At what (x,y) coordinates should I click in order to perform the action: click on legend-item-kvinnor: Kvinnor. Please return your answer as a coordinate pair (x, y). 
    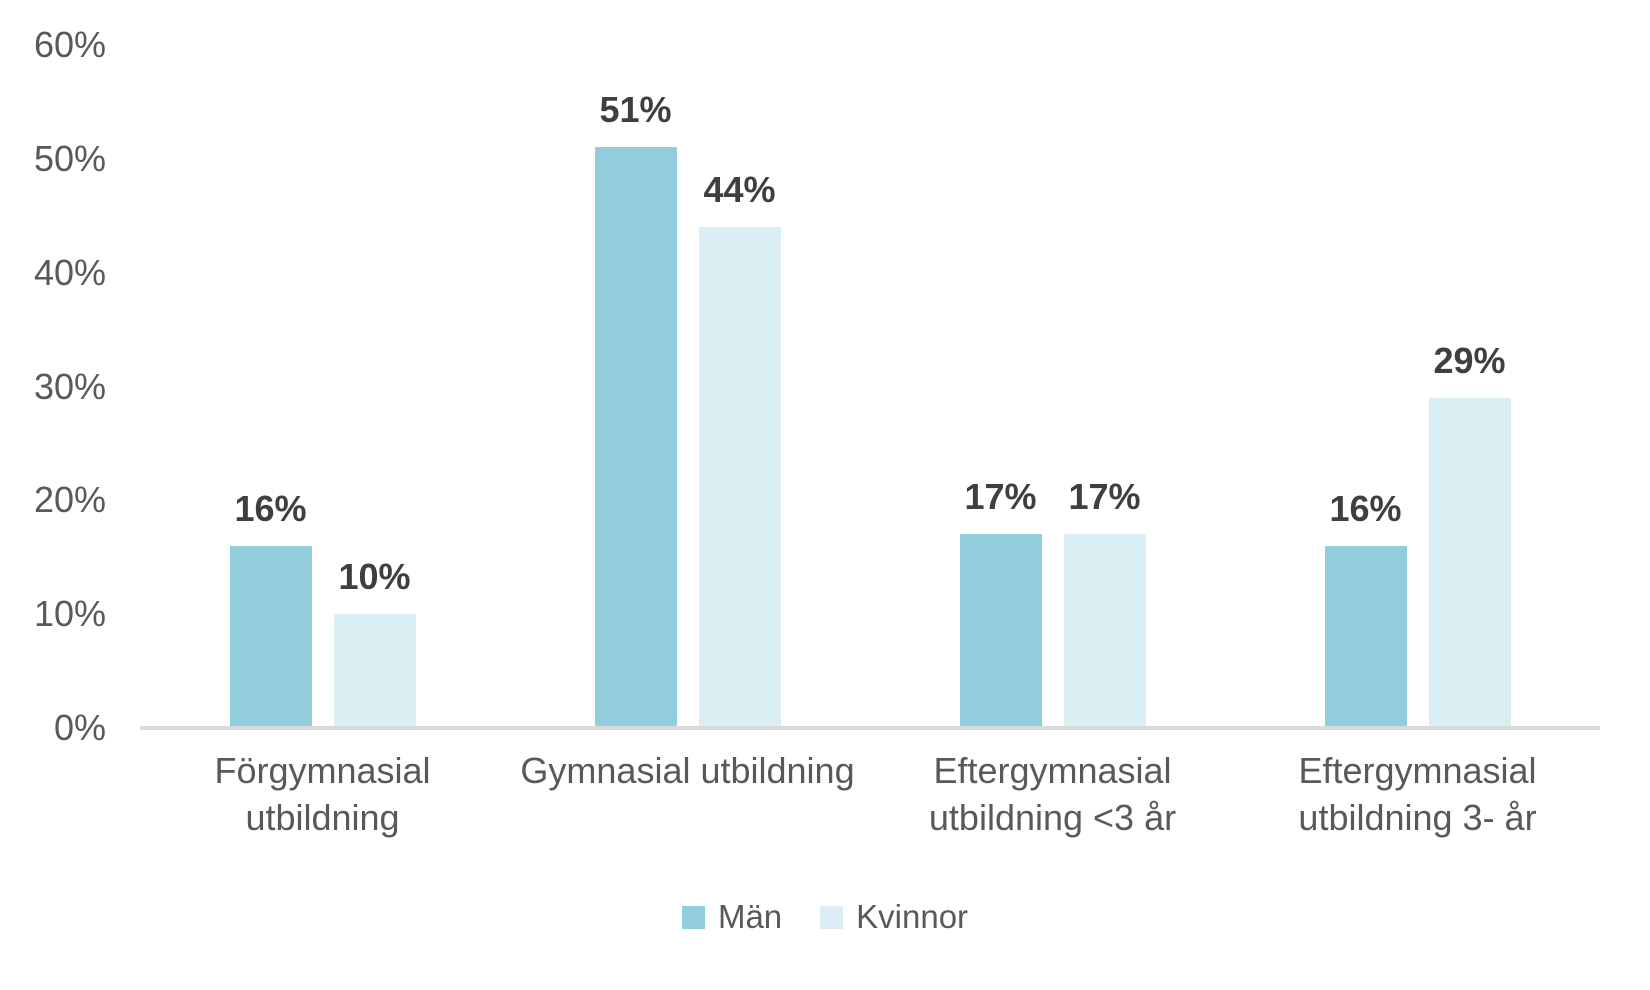
    Looking at the image, I should click on (894, 917).